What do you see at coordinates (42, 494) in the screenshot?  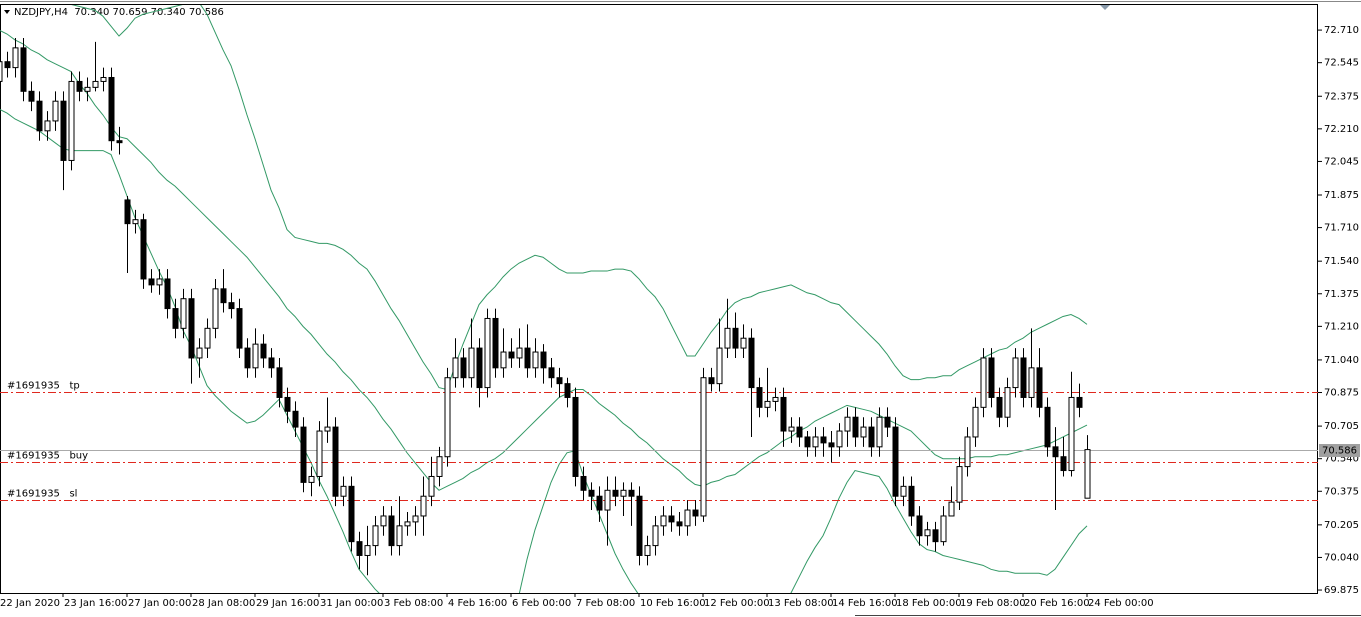 I see `order-level-label: #1691935 sl` at bounding box center [42, 494].